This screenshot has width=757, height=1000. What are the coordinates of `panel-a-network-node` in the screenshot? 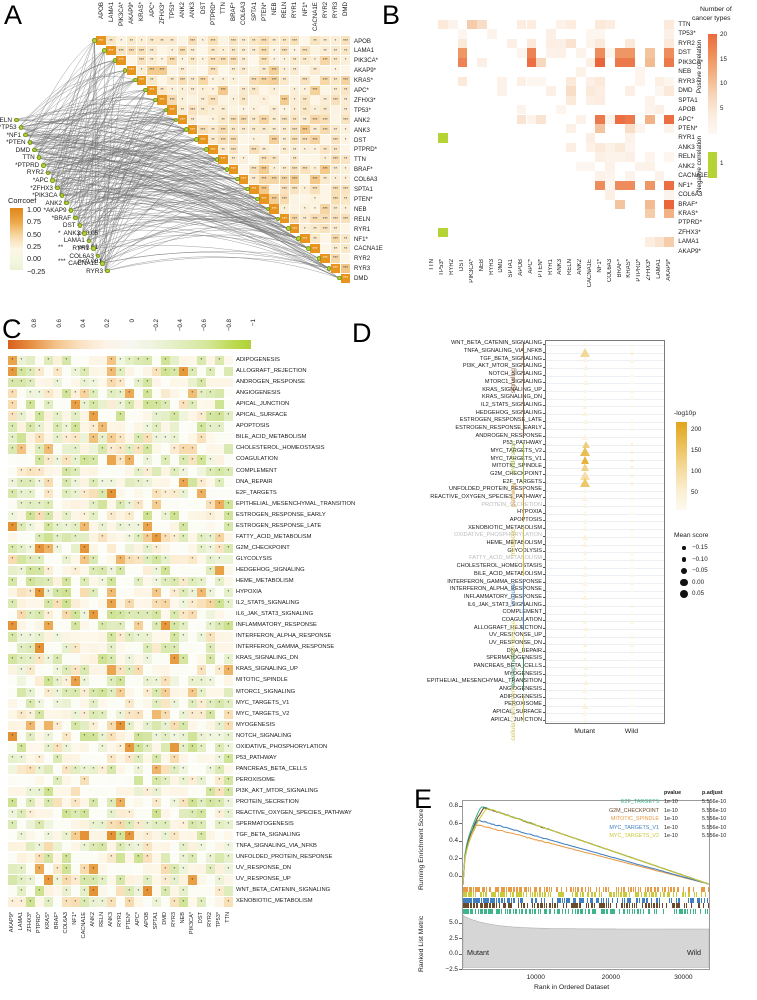 It's located at (135, 80).